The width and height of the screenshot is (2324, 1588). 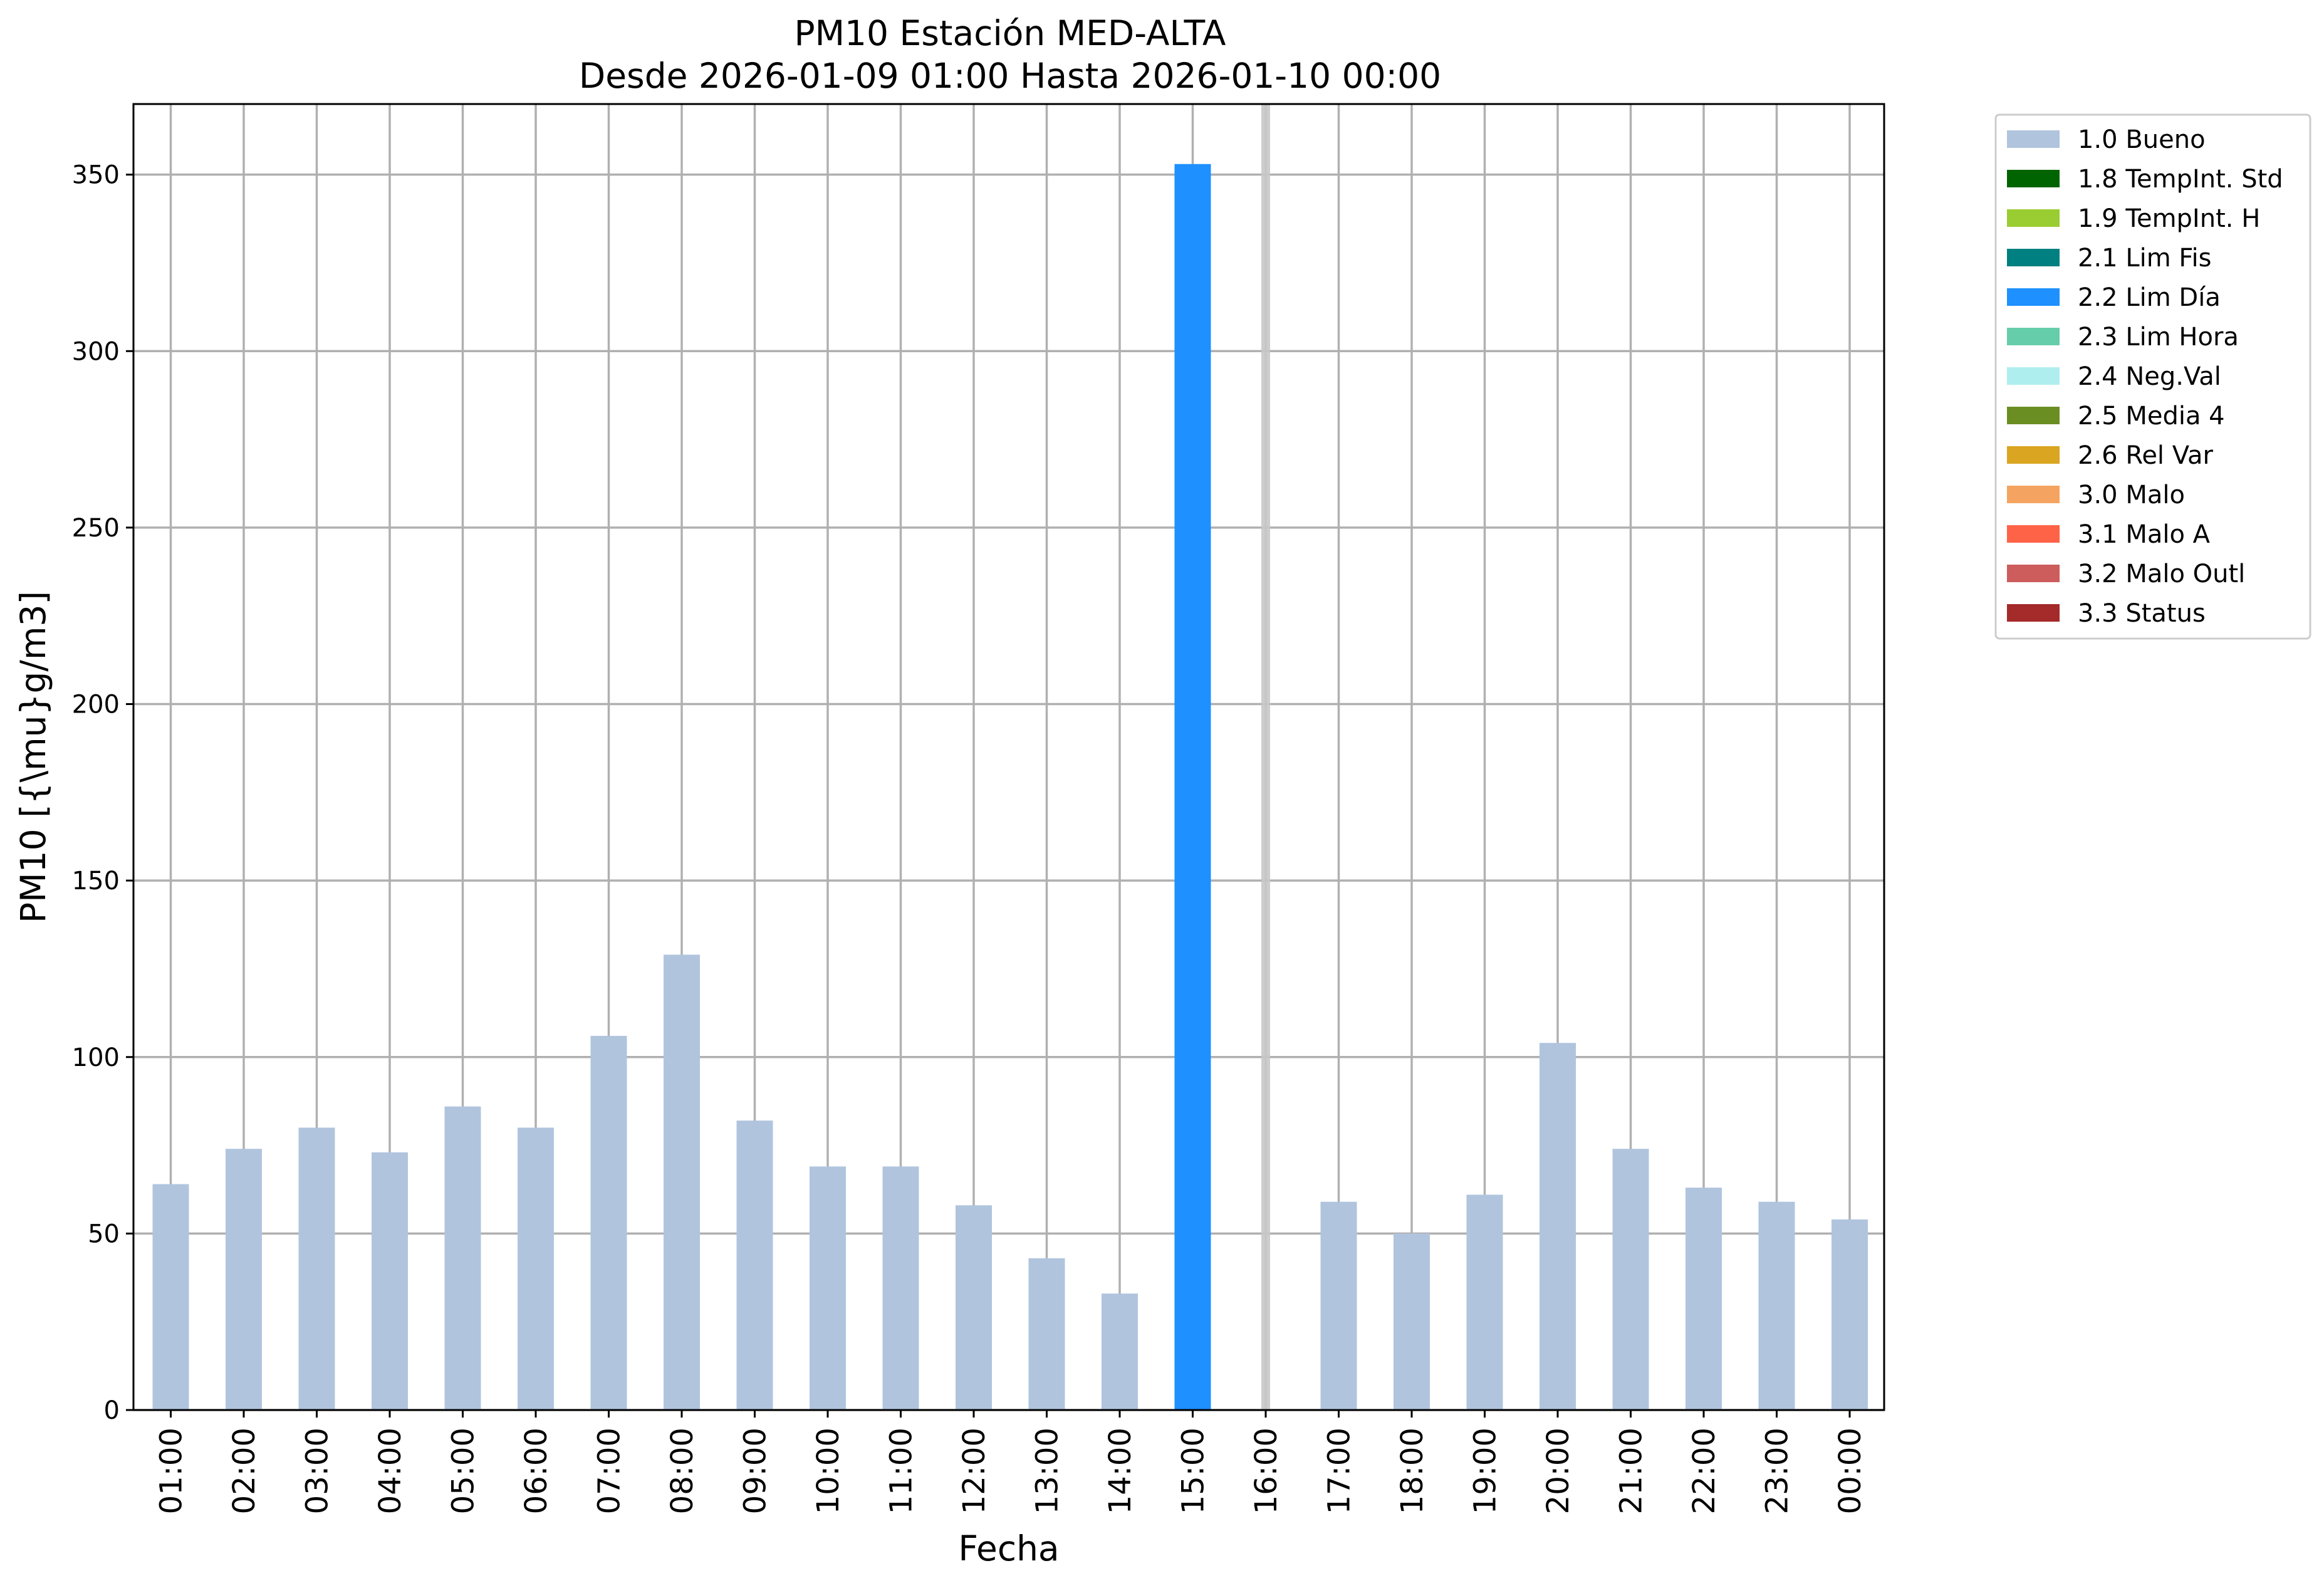 I want to click on x-tick-label: 20:00, so click(x=1558, y=1471).